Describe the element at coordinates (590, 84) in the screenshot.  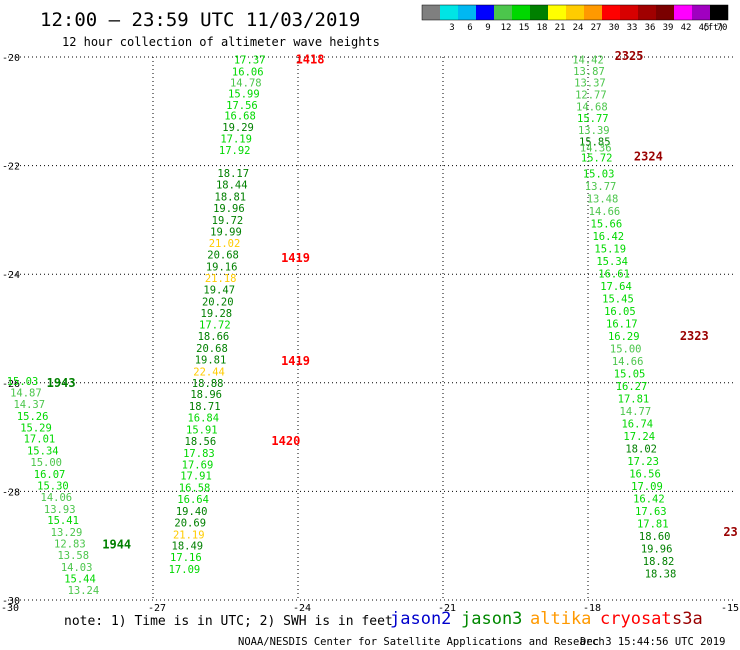
I see `wave-height-value: 13.37` at that location.